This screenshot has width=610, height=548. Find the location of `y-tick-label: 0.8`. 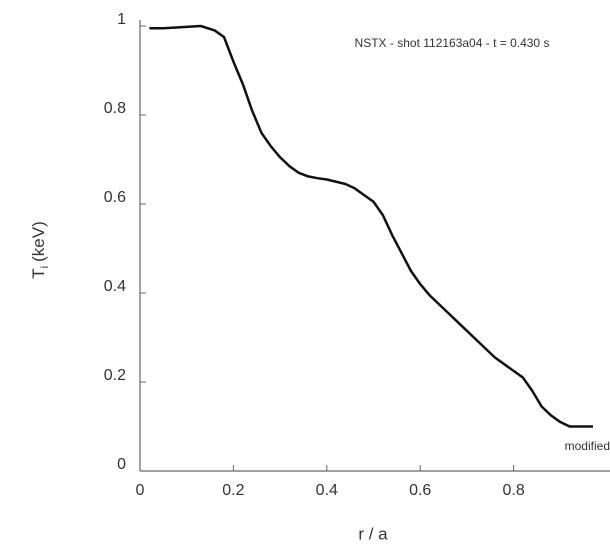

y-tick-label: 0.8 is located at coordinates (115, 108).